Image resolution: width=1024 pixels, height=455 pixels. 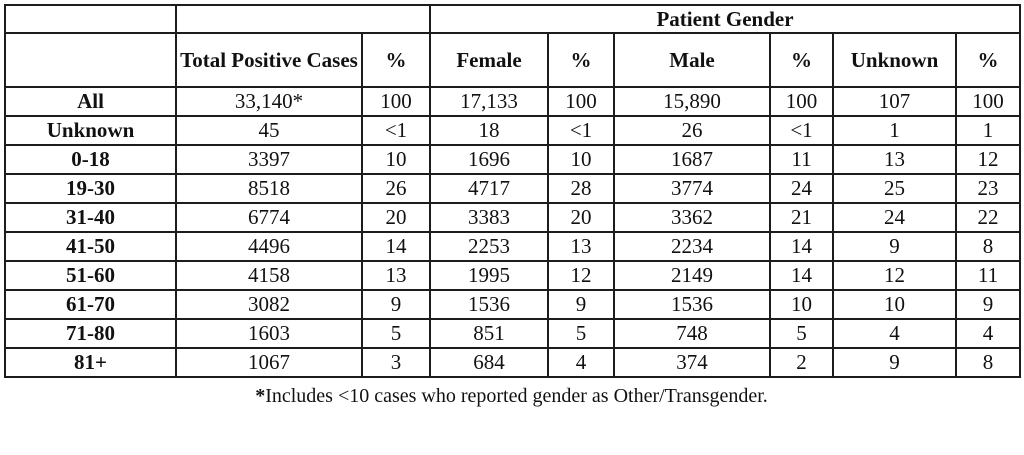 I want to click on blank-header-cell, so click(x=90, y=60).